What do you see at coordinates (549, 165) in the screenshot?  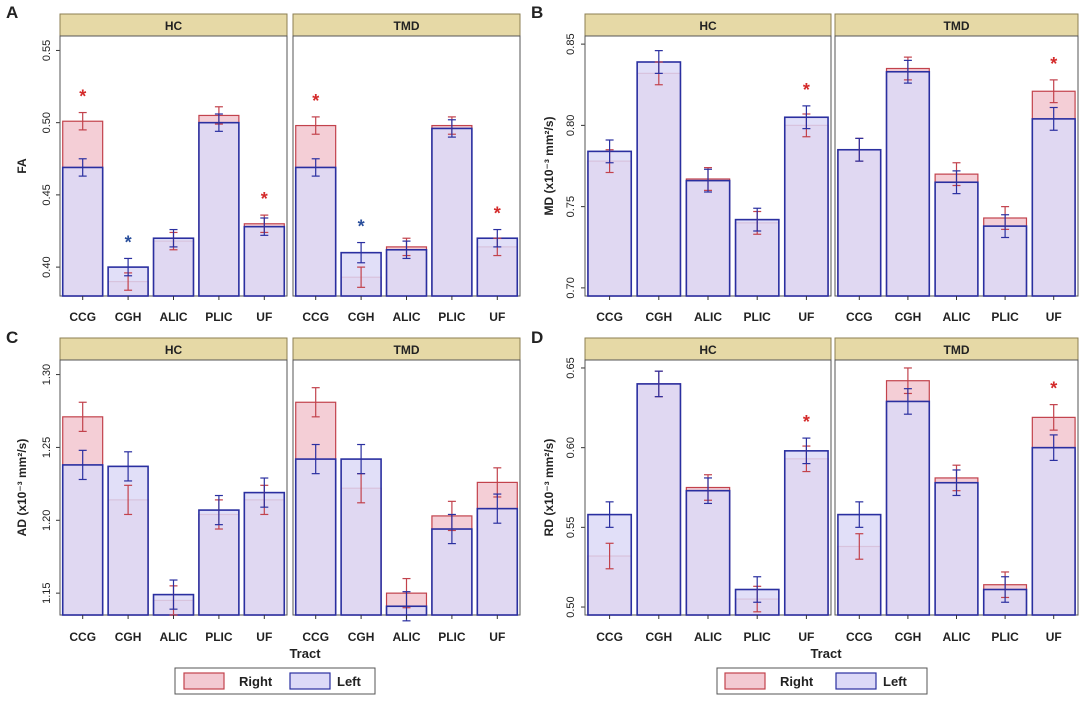 I see `y-axis-label: MD (x10⁻³ mm²/s)` at bounding box center [549, 165].